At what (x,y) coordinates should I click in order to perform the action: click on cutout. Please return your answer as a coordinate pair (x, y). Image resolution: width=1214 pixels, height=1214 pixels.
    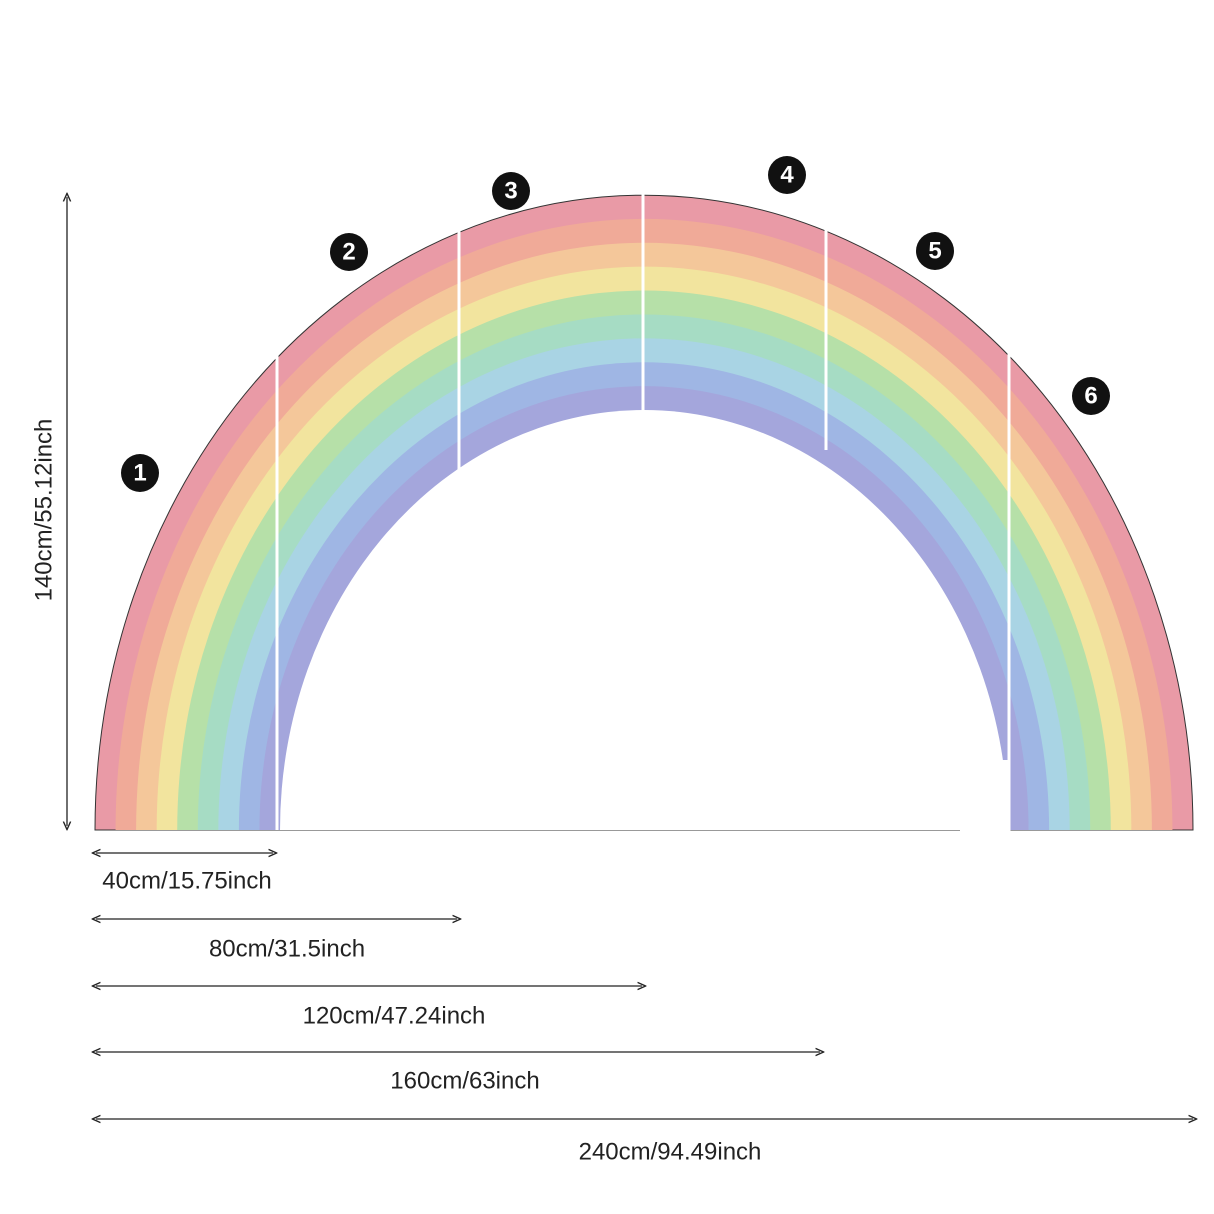
    Looking at the image, I should click on (985, 800).